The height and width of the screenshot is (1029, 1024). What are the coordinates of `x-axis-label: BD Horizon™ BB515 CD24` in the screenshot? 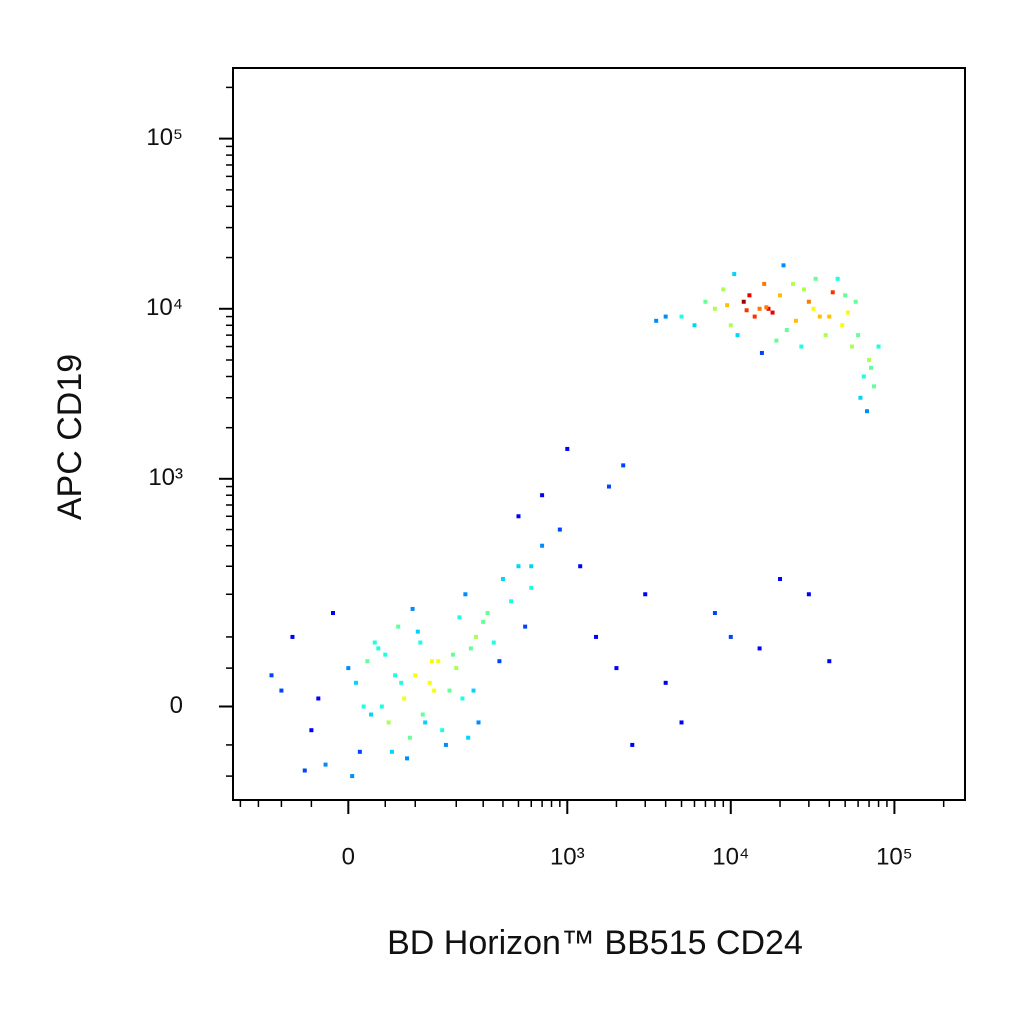 It's located at (595, 943).